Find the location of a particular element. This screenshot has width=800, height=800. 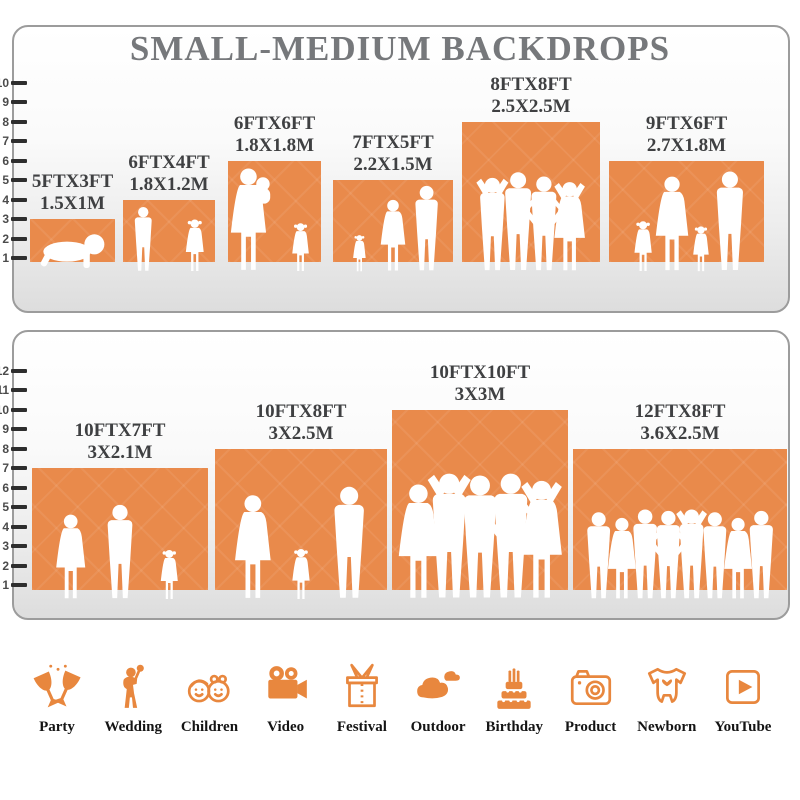

backdrop-size-m: 3X2.1M is located at coordinates (120, 452).